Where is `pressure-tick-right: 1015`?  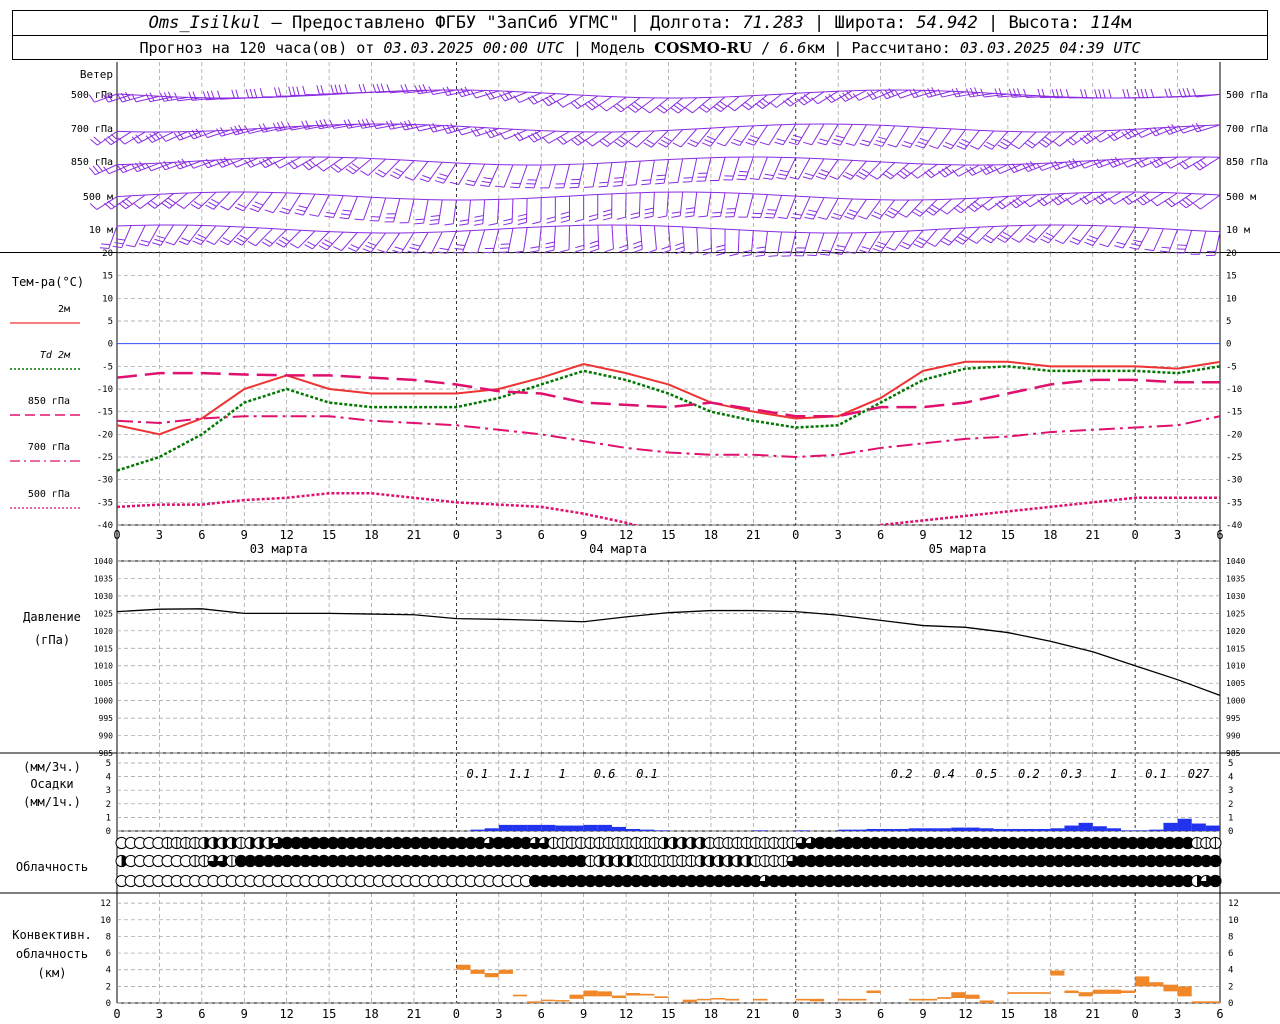 pressure-tick-right: 1015 is located at coordinates (1235, 648).